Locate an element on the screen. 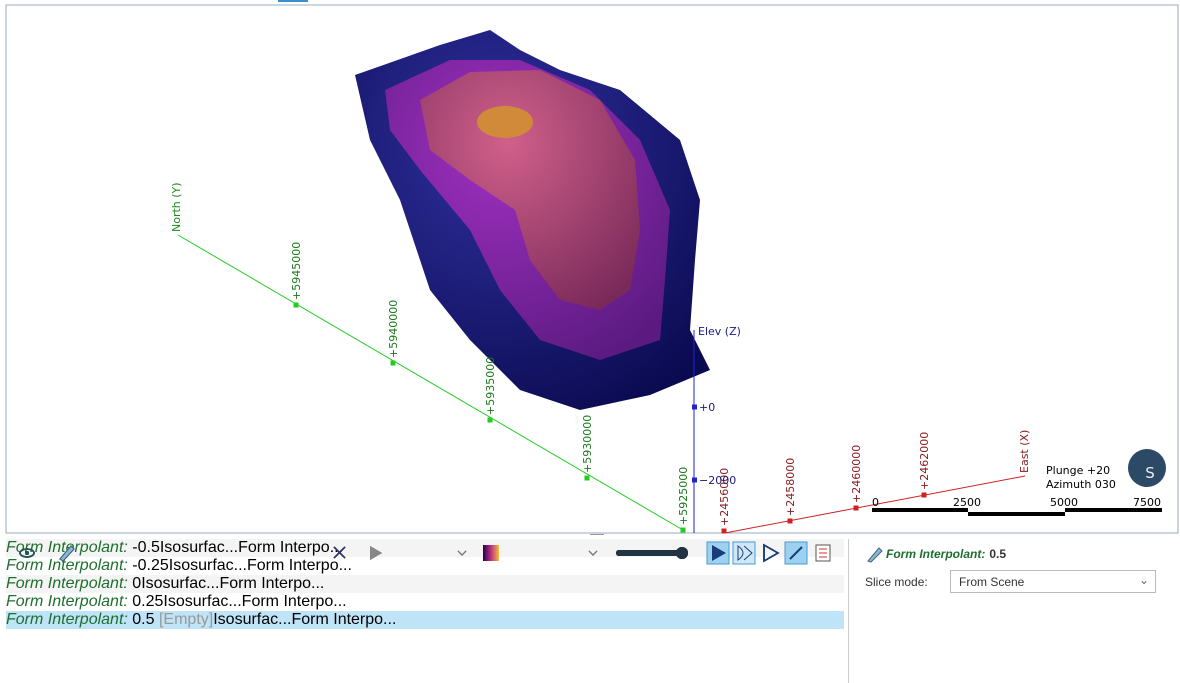 The width and height of the screenshot is (1180, 683). dropdown-arrow: ⌄ is located at coordinates (1143, 580).